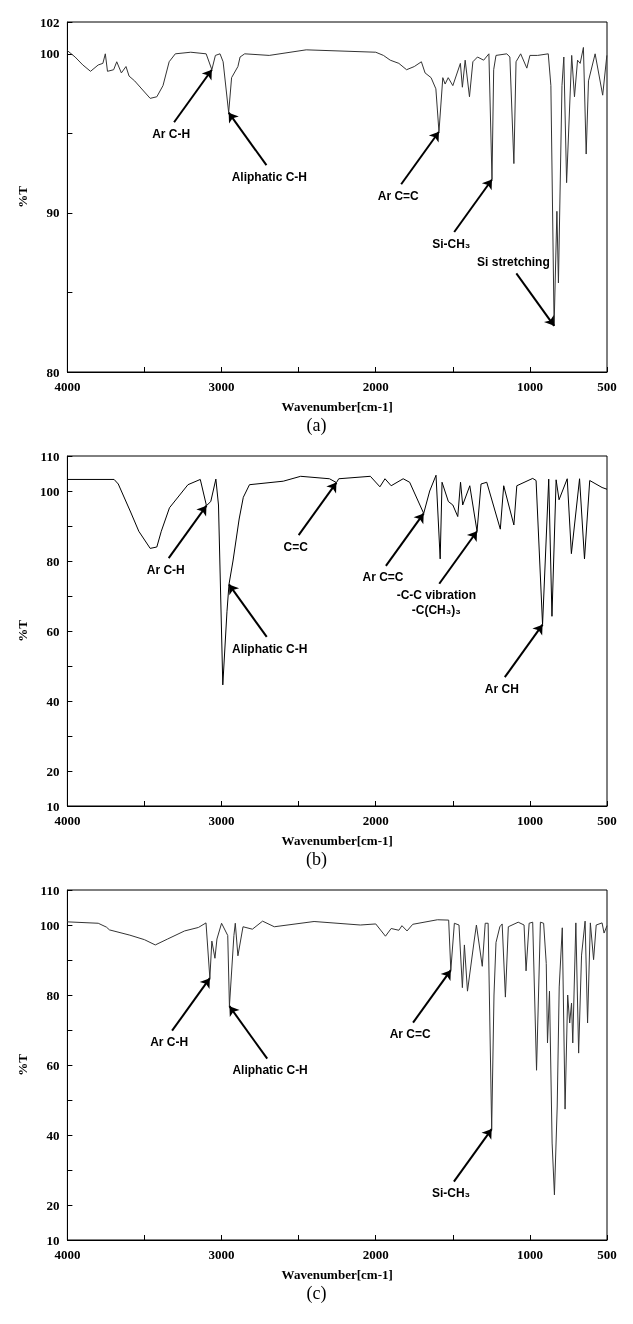 This screenshot has width=633, height=1324. I want to click on text: (a), so click(316, 425).